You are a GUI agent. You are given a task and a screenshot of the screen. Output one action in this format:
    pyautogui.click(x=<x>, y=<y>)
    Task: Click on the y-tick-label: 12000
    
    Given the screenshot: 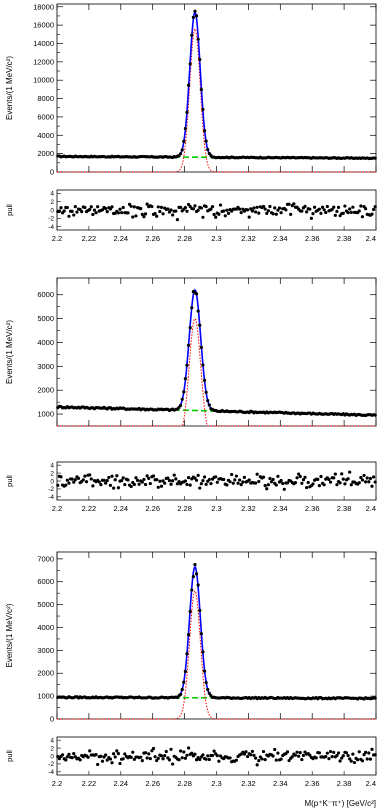 What is the action you would take?
    pyautogui.click(x=43, y=61)
    